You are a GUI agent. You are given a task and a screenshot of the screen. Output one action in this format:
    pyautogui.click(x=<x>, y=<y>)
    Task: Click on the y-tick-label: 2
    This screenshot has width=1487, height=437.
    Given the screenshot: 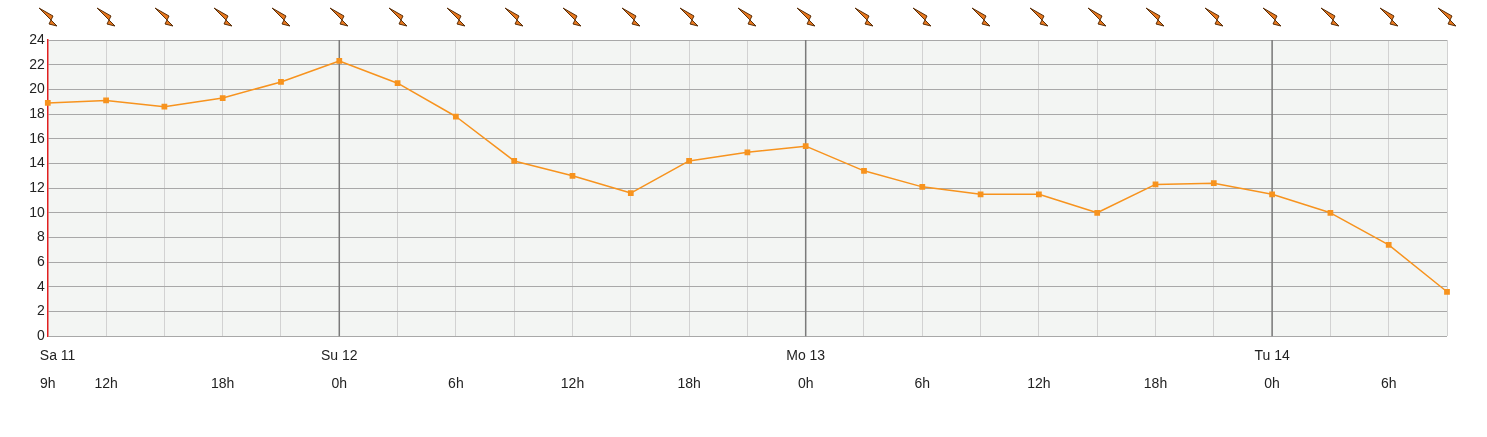 What is the action you would take?
    pyautogui.click(x=40, y=310)
    